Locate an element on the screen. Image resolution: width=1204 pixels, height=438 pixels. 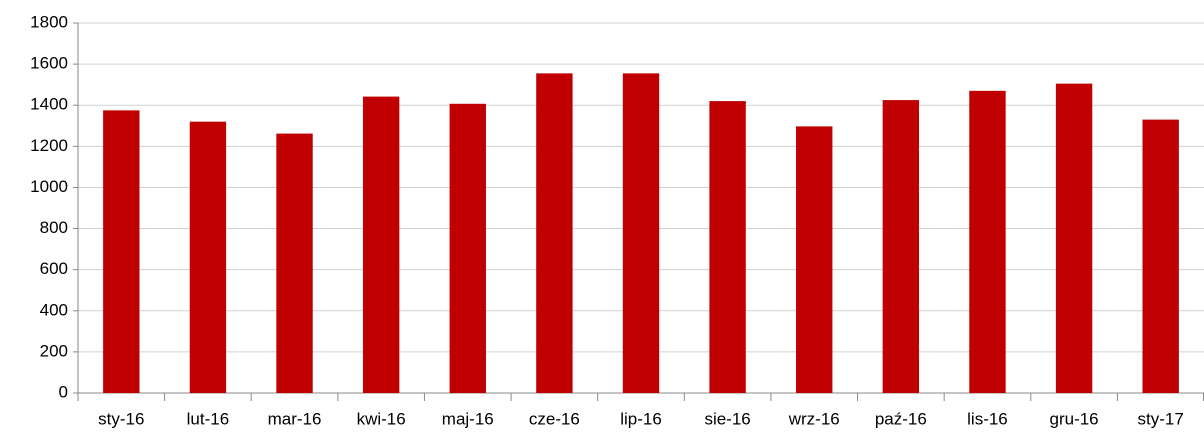
x-tick-label: lip-16 is located at coordinates (641, 418).